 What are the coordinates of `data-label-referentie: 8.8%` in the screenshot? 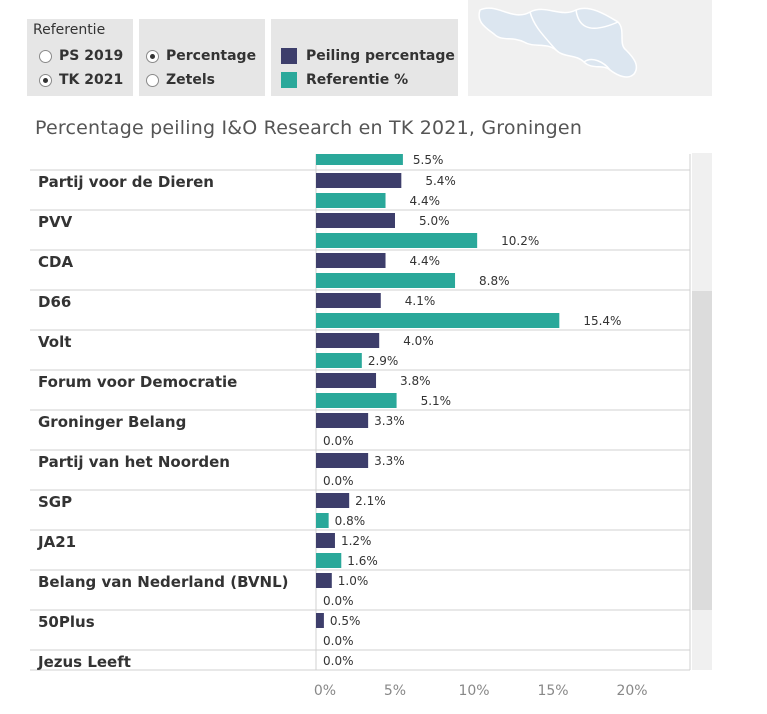 It's located at (494, 281).